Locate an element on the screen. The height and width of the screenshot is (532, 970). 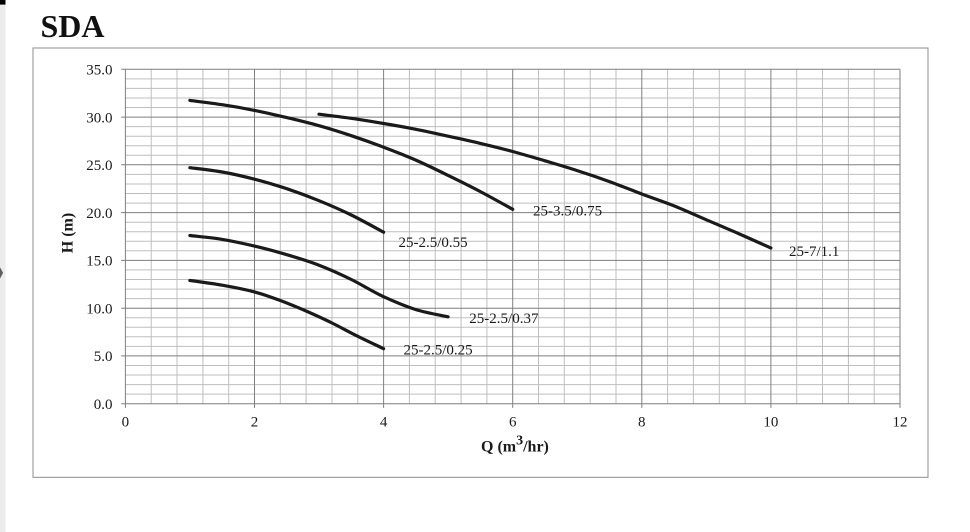
svg-text: Q (m3/hr) is located at coordinates (515, 445).